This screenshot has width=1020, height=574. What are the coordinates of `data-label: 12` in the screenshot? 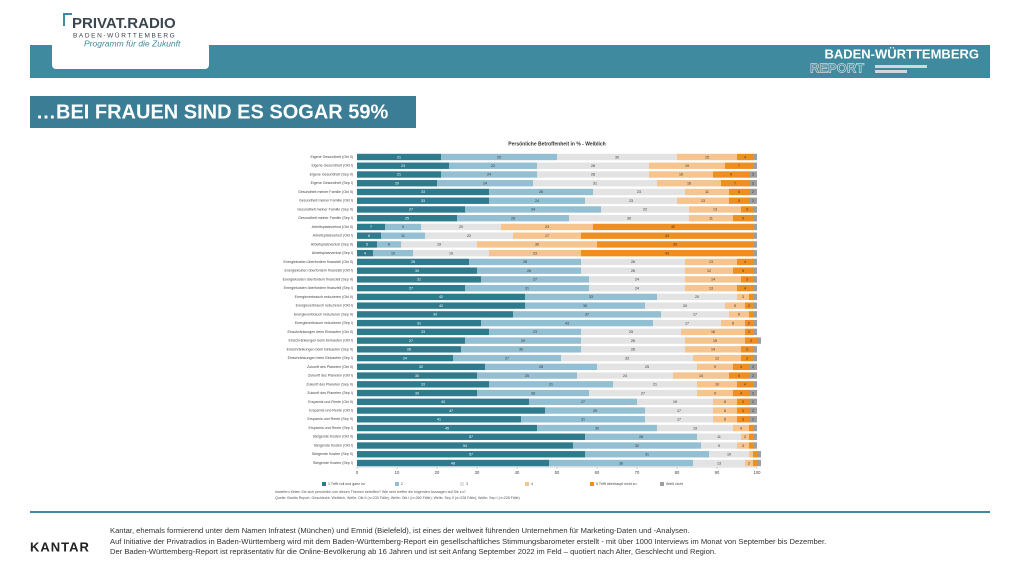 It's located at (709, 271).